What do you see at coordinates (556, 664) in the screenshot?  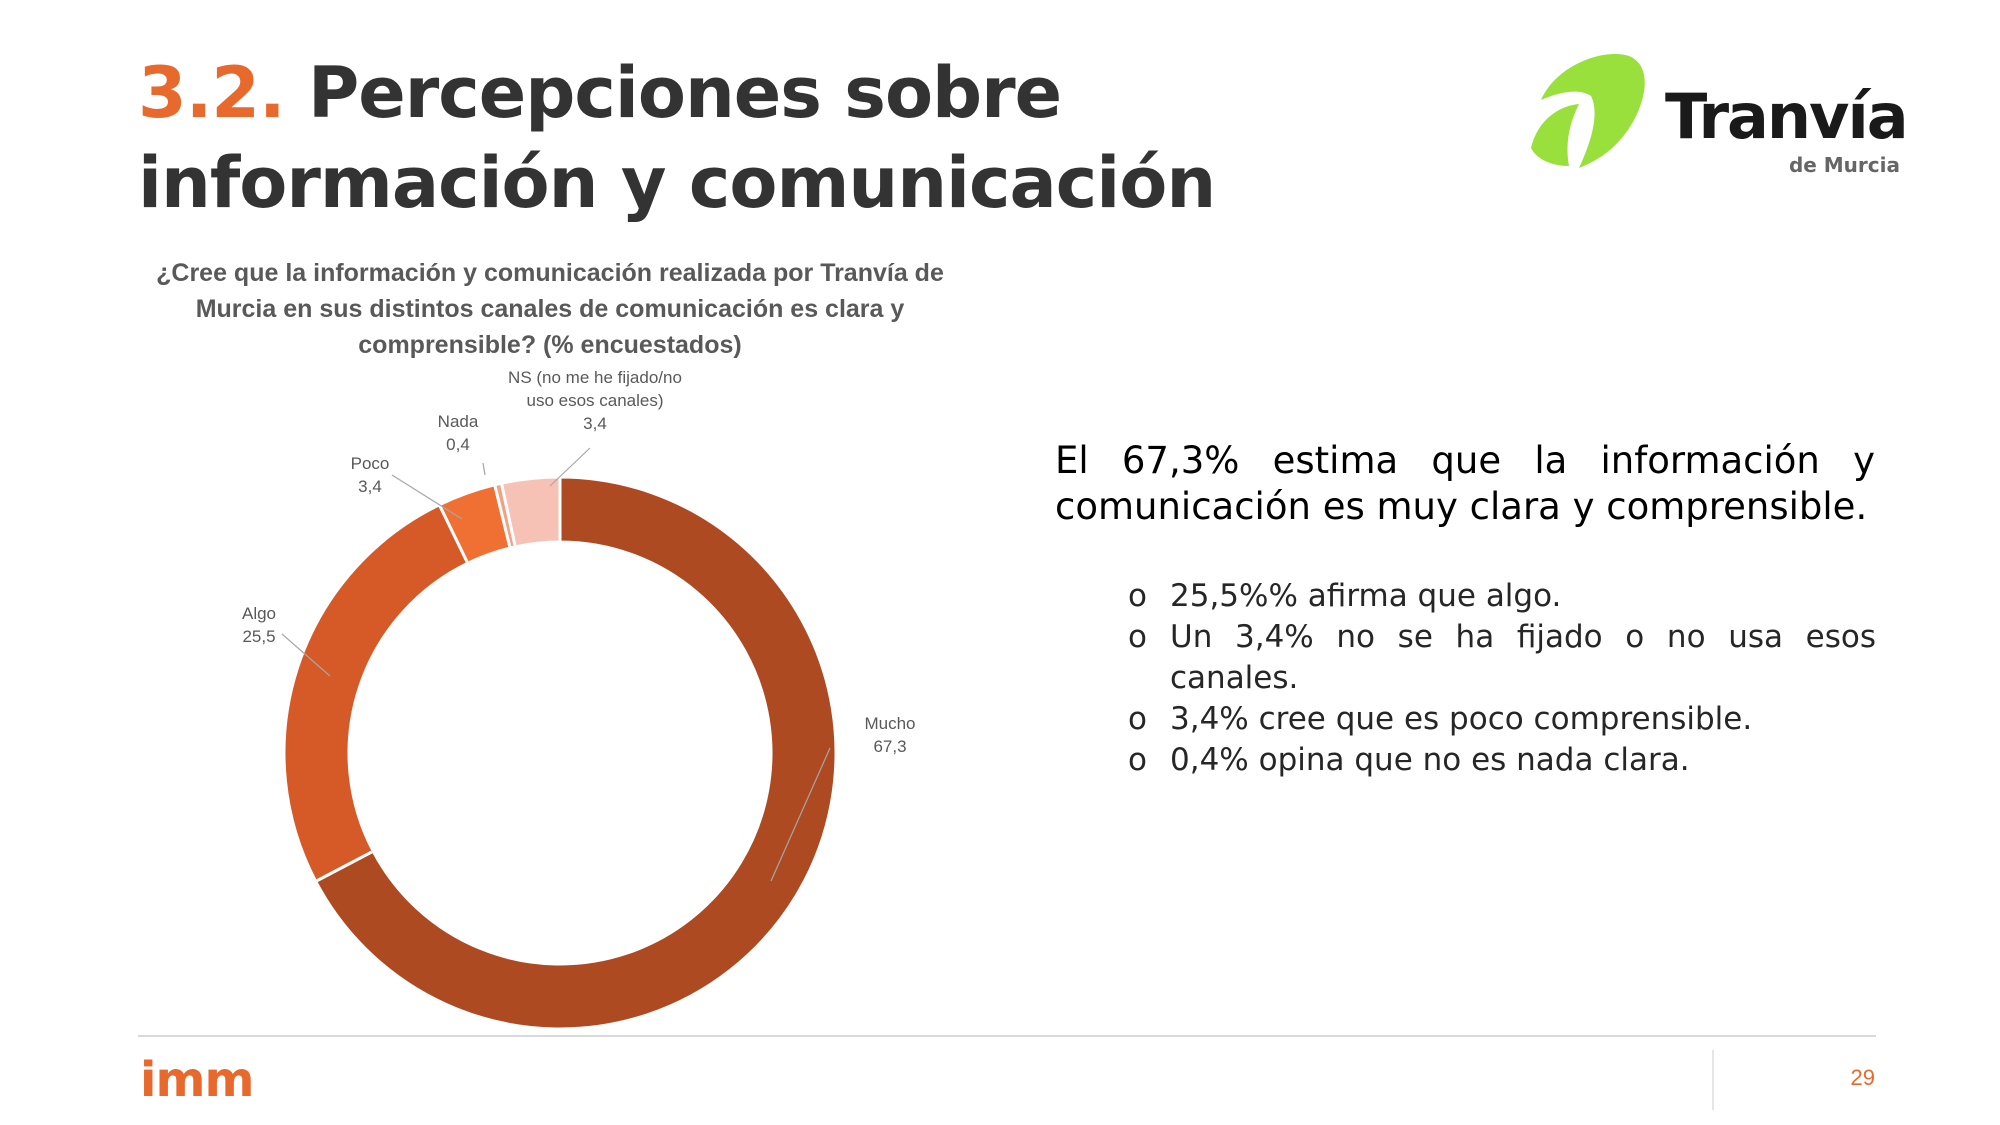 I see `chart-leader-lines` at bounding box center [556, 664].